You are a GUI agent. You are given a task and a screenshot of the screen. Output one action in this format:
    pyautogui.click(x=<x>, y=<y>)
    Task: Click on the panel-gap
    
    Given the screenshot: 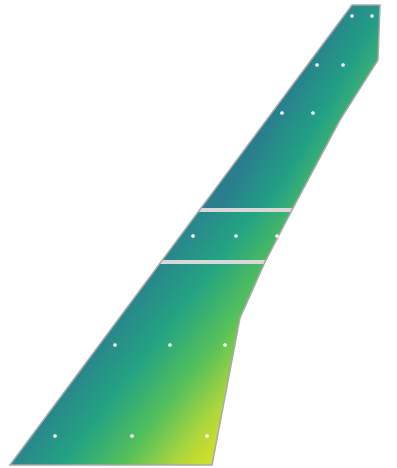 What is the action you would take?
    pyautogui.click(x=195, y=262)
    